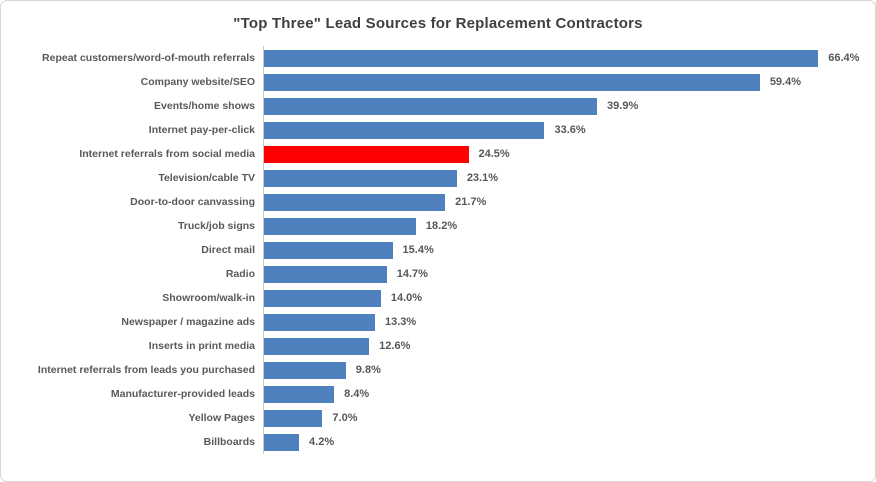 The image size is (876, 482). What do you see at coordinates (494, 154) in the screenshot?
I see `value-label: 24.5%` at bounding box center [494, 154].